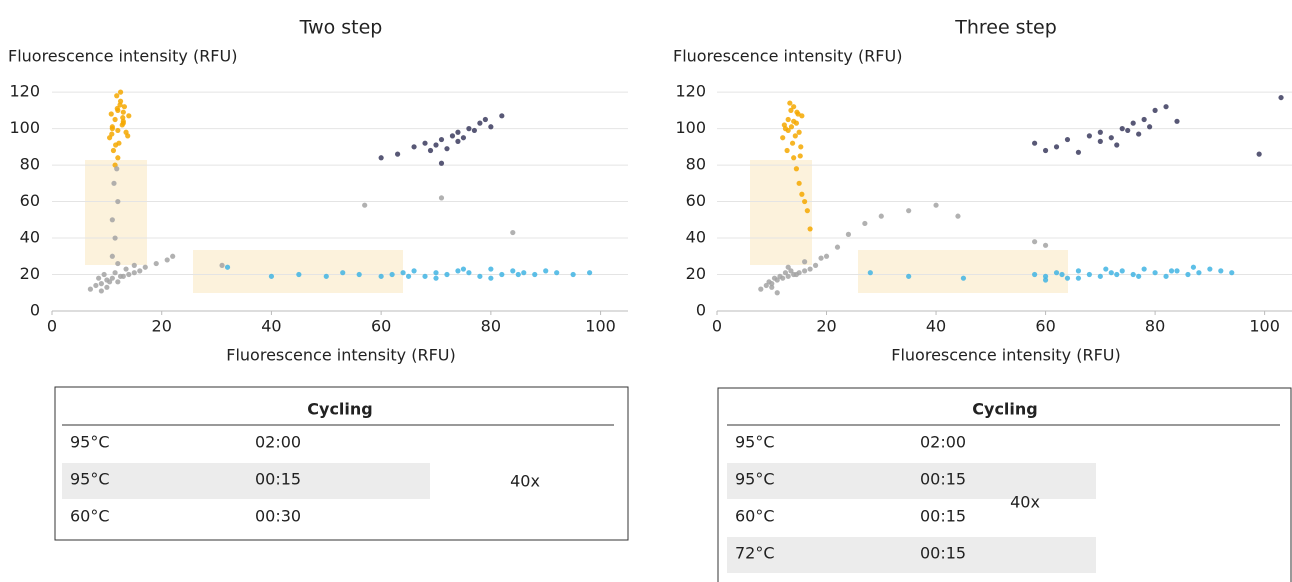 This screenshot has width=1292, height=582. What do you see at coordinates (30, 237) in the screenshot?
I see `y-tick-label: 40` at bounding box center [30, 237].